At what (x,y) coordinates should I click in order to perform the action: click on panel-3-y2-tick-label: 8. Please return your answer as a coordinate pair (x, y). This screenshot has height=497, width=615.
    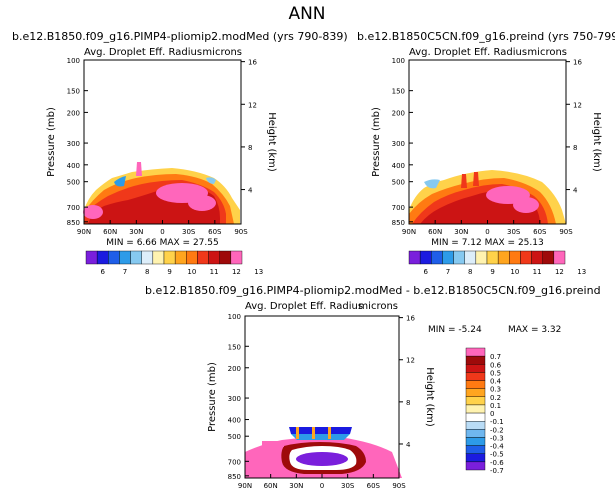
    Looking at the image, I should click on (408, 403).